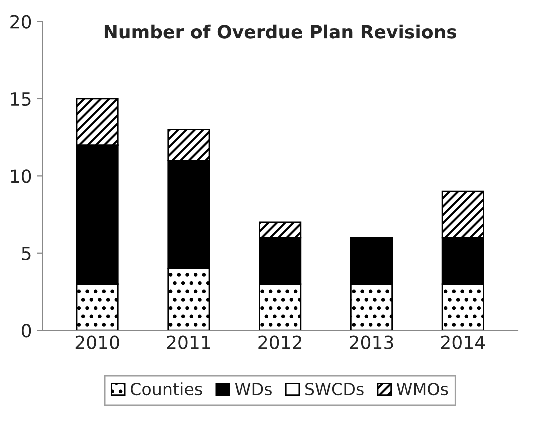 This screenshot has width=534, height=435. I want to click on chart-title: Number of Overdue Plan Revisions, so click(280, 31).